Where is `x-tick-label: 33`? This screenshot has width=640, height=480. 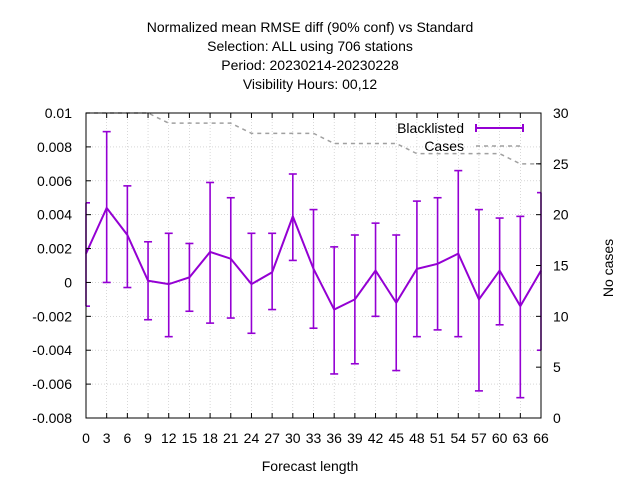 x-tick-label: 33 is located at coordinates (314, 438).